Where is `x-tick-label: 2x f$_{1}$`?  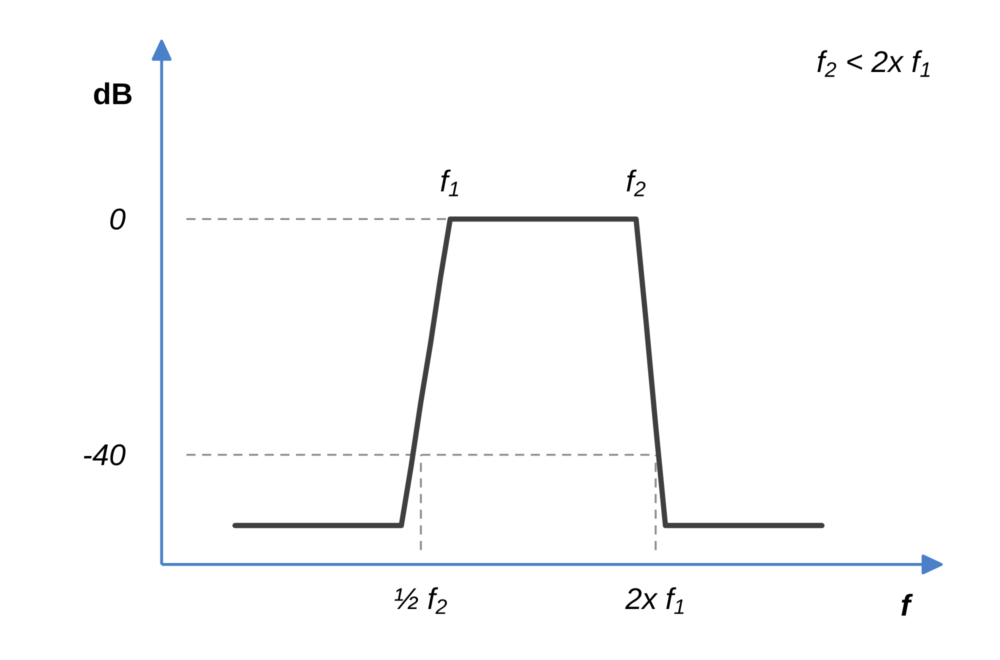 x-tick-label: 2x f$_{1}$ is located at coordinates (654, 600).